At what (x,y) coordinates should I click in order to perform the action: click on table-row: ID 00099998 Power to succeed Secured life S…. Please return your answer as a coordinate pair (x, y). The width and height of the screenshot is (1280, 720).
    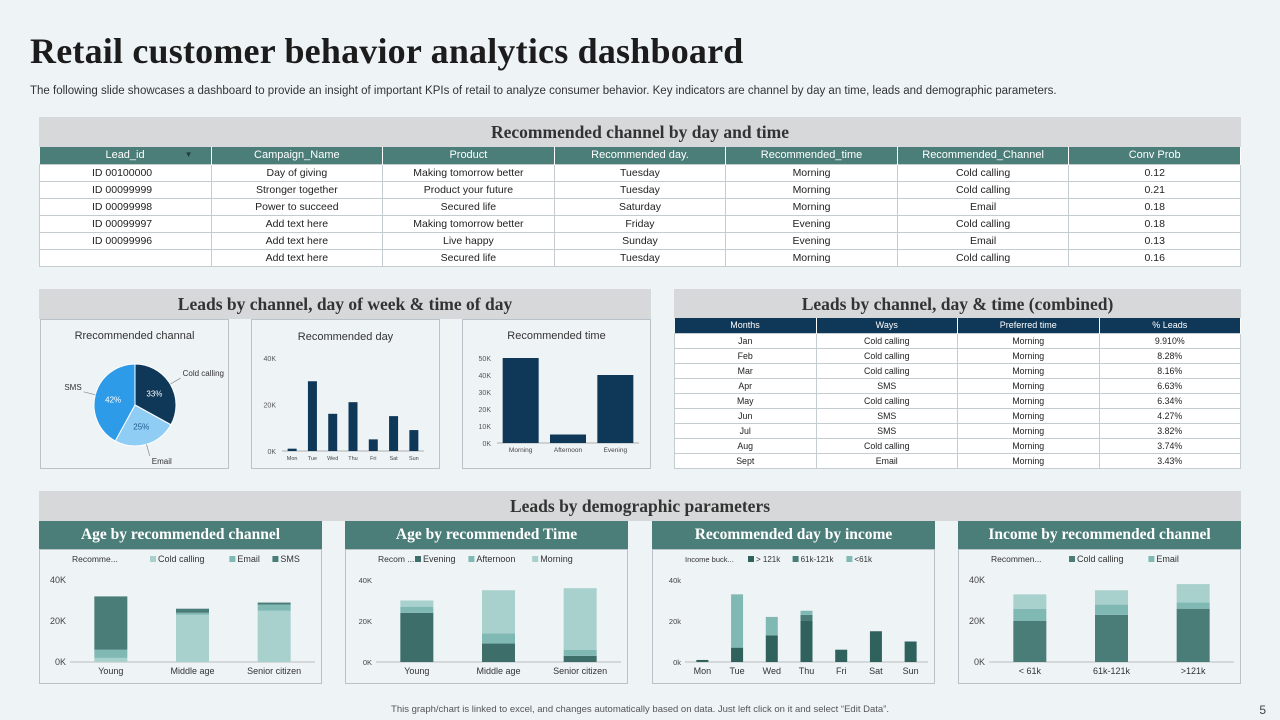
    Looking at the image, I should click on (640, 206).